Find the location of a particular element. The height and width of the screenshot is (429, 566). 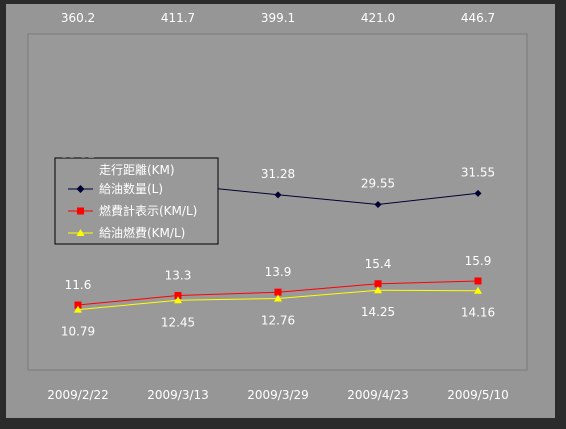

legend: 走行距離(KM) 給油数量(L) 燃費計表示(KM/L) 給油燃費(KM/L) is located at coordinates (136, 201).